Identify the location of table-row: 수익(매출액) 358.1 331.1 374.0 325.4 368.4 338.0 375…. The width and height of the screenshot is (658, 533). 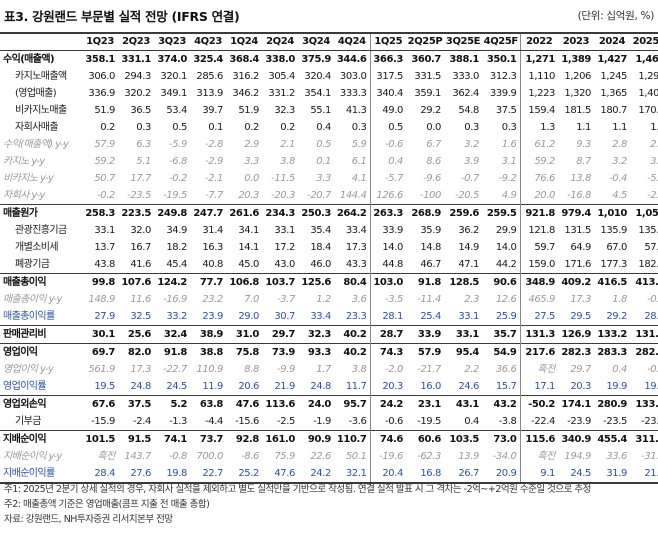
(329, 58).